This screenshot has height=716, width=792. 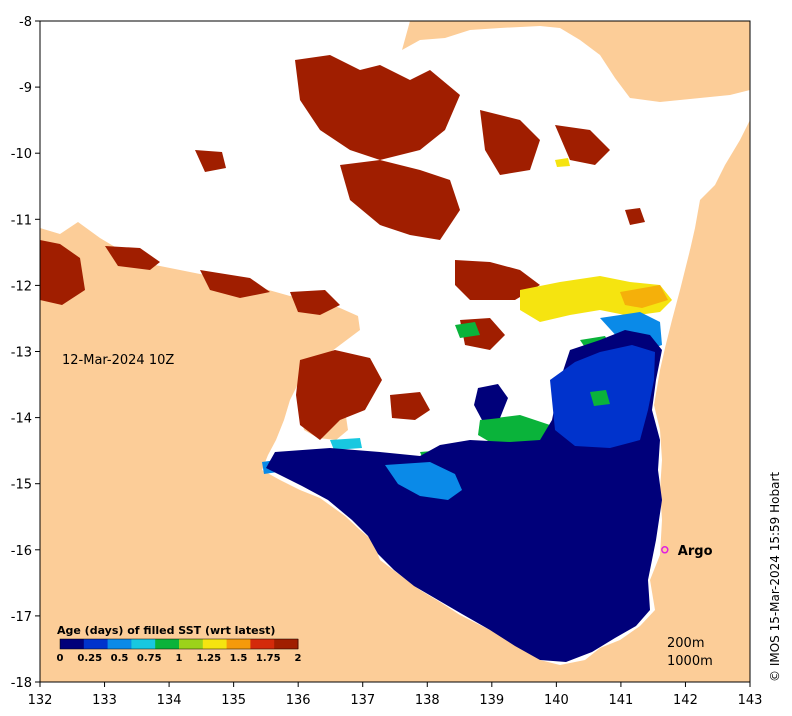 I want to click on x-tick-label: 133, so click(x=104, y=700).